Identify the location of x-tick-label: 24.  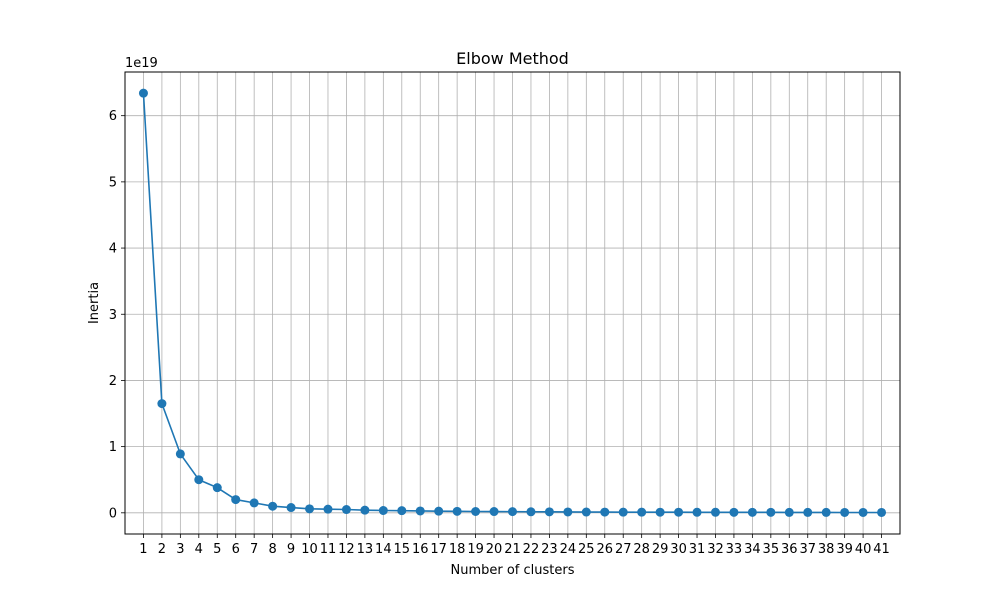
(568, 549).